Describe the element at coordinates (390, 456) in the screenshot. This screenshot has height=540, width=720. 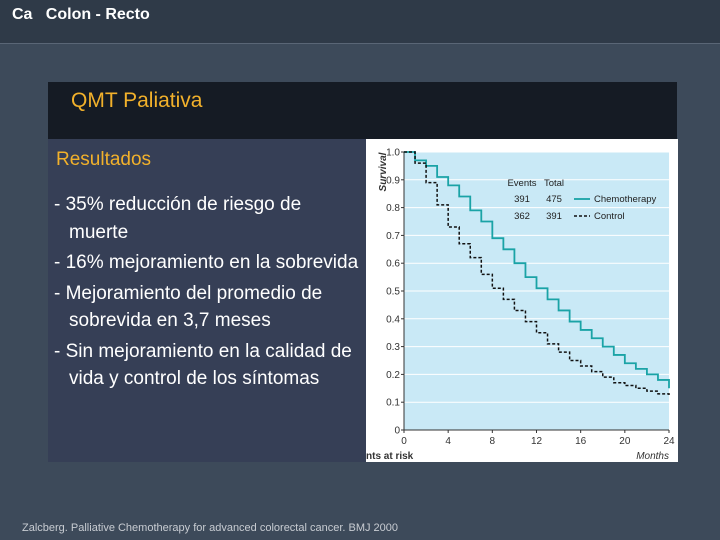
I see `risk-table-label: nts at risk` at that location.